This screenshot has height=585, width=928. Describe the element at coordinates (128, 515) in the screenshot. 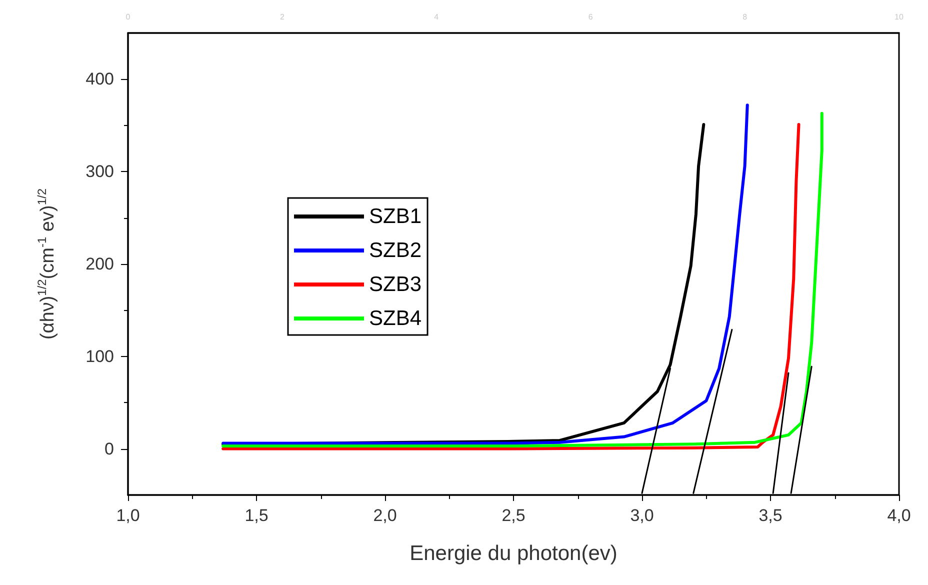

I see `x-tick-label: 1,0` at that location.